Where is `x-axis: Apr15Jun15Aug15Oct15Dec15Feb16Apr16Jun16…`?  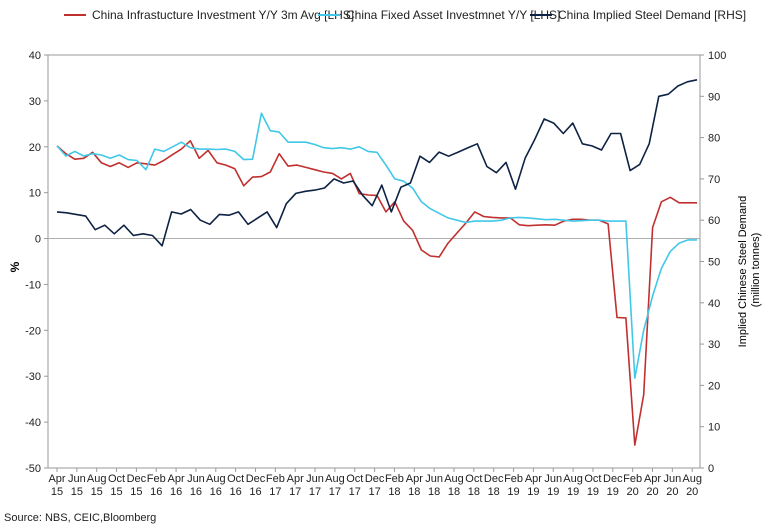 x-axis: Apr15Jun15Aug15Oct15Dec15Feb16Apr16Jun16… is located at coordinates (375, 483).